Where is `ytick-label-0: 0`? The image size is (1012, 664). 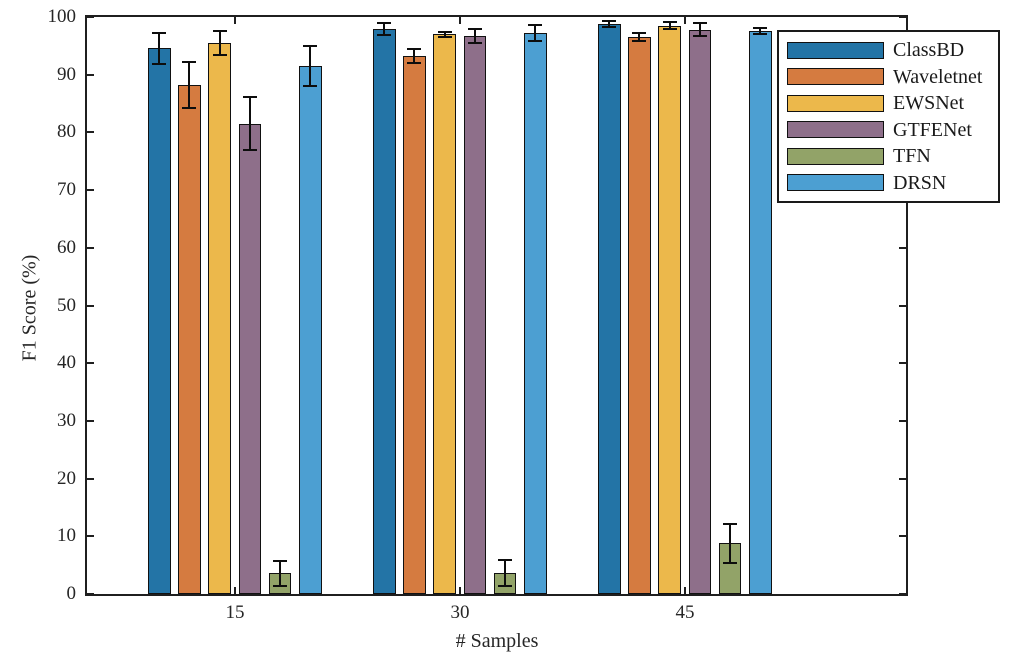 ytick-label-0: 0 is located at coordinates (71, 593).